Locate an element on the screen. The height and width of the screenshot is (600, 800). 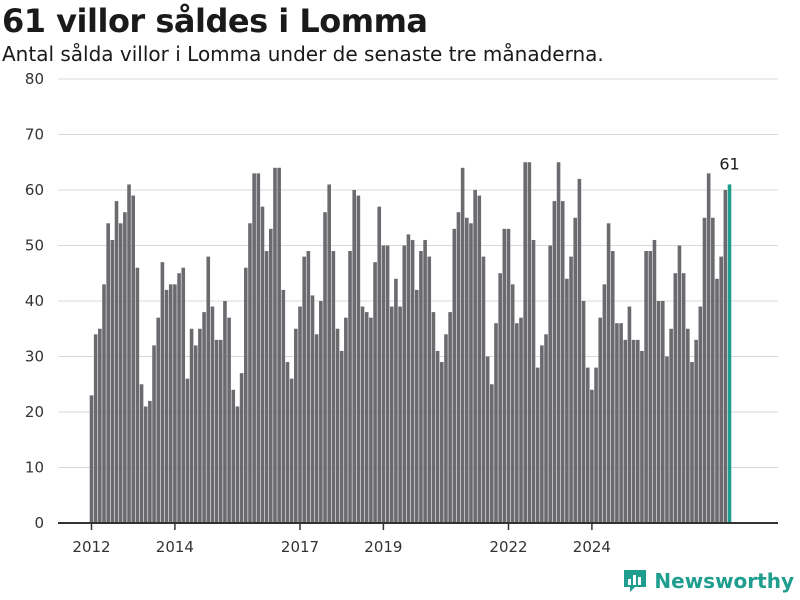
x-tick-label: 2022 is located at coordinates (508, 547).